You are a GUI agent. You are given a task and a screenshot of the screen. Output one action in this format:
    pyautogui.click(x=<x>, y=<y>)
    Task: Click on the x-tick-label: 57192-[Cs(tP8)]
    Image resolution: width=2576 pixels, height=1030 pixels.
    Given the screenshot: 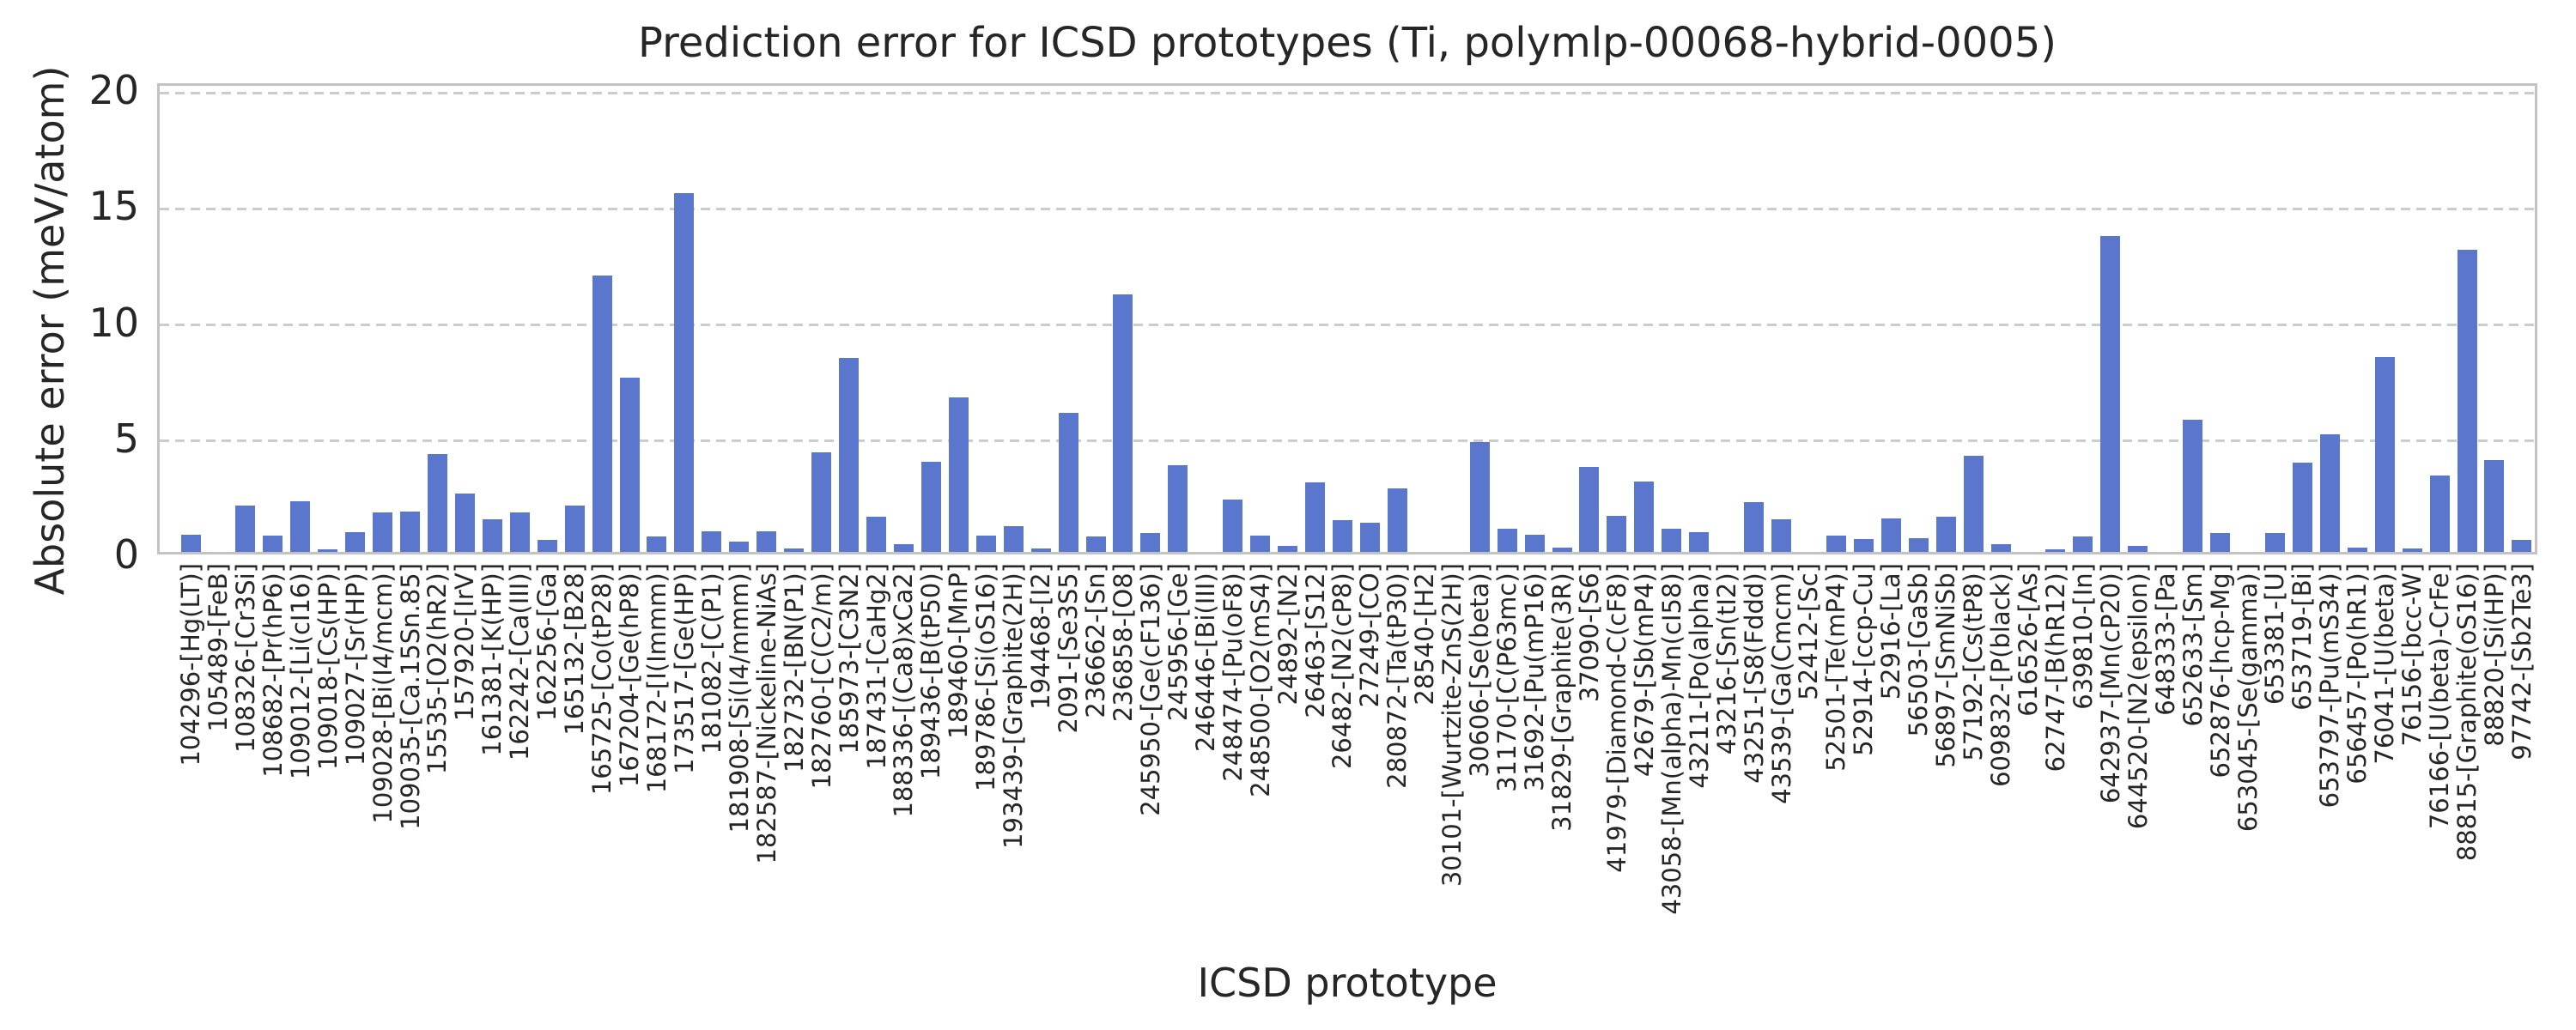 What is the action you would take?
    pyautogui.click(x=1974, y=662)
    